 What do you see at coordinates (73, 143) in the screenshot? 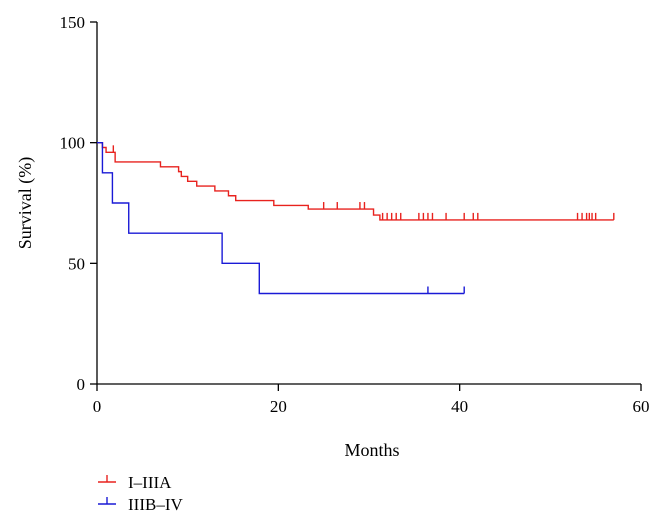
I see `y-tick-label: 100` at bounding box center [73, 143].